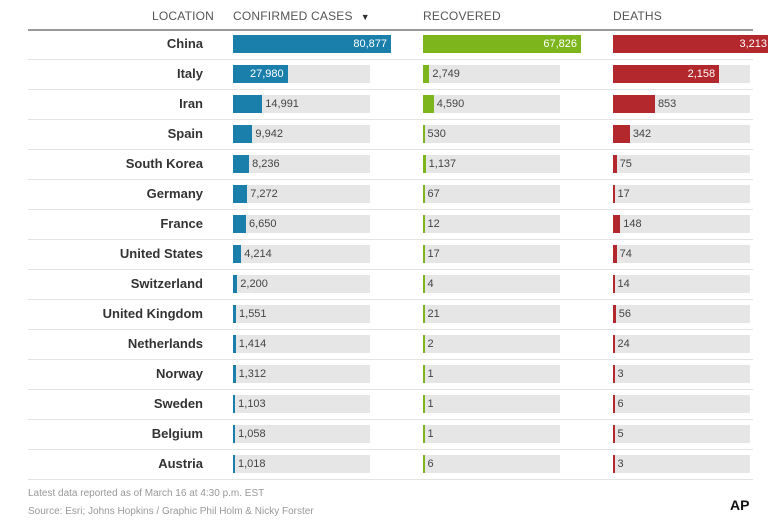  Describe the element at coordinates (433, 194) in the screenshot. I see `recovered-value-label: 67` at that location.